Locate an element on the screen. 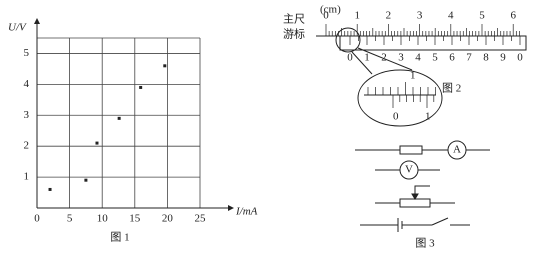  y-axis-arrow is located at coordinates (37, 21).